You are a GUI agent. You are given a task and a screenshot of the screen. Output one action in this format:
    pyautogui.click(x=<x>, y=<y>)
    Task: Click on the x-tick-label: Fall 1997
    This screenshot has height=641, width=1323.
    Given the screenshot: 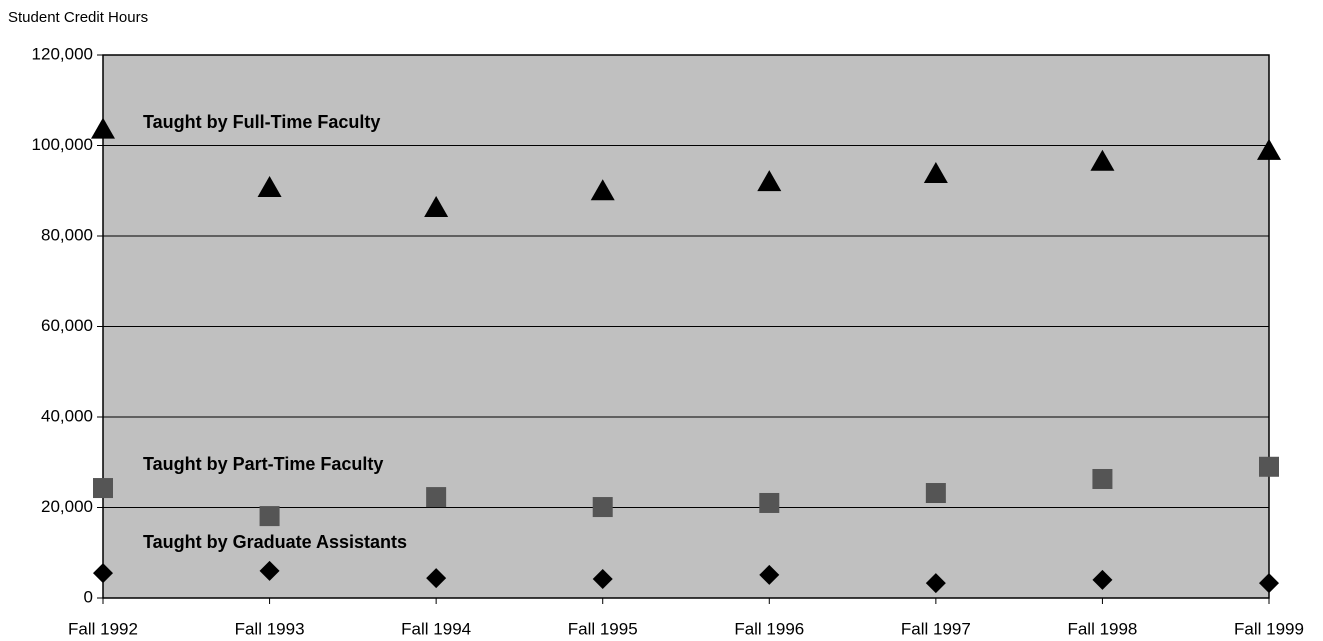 What is the action you would take?
    pyautogui.click(x=936, y=628)
    